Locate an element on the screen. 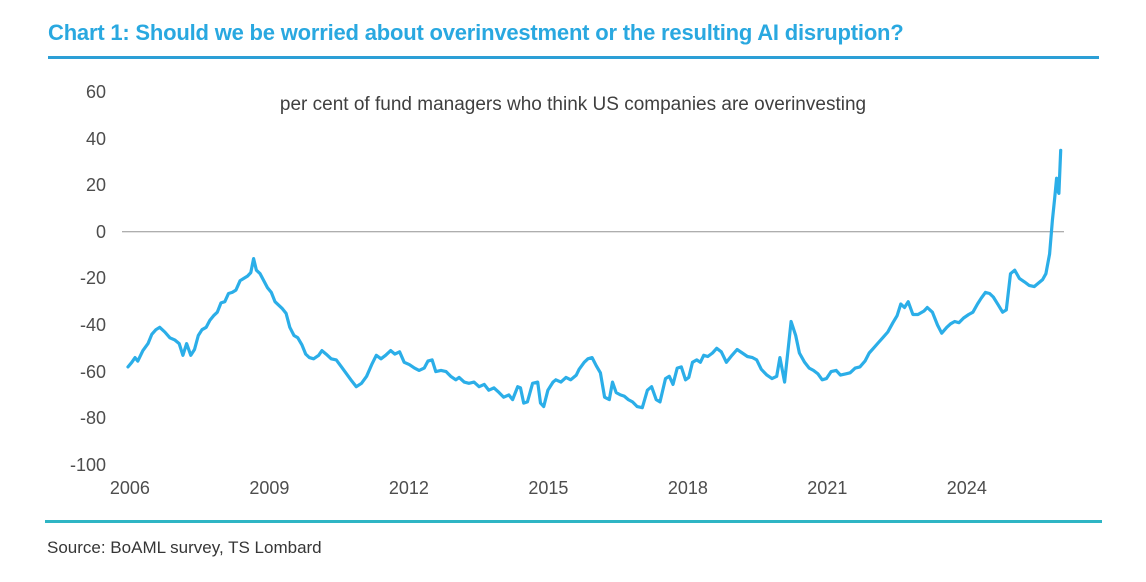 Image resolution: width=1146 pixels, height=582 pixels. bottom-separator is located at coordinates (573, 521).